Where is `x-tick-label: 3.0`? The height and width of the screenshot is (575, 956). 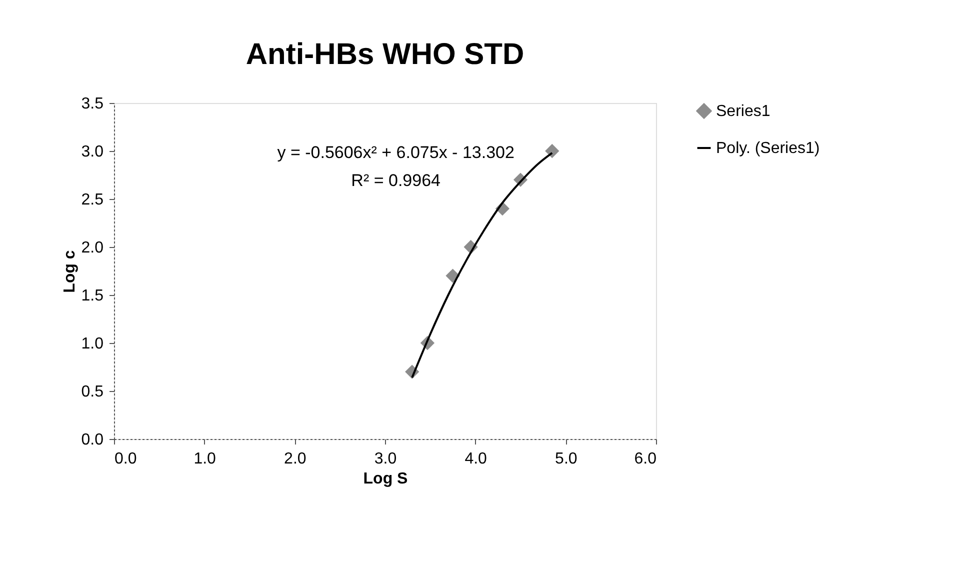 x-tick-label: 3.0 is located at coordinates (385, 459).